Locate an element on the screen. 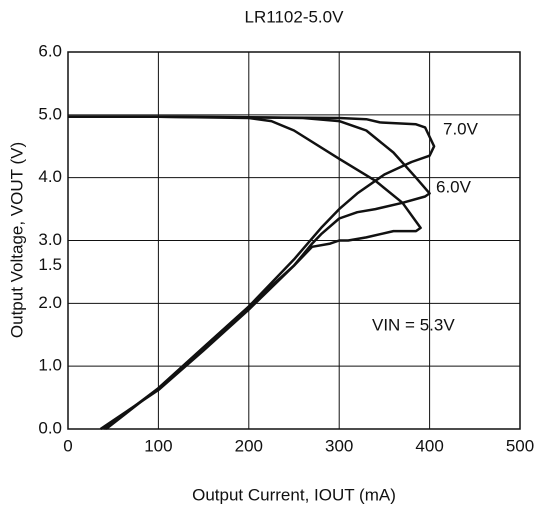 This screenshot has height=511, width=537. chart-title: LR1102-5.0V is located at coordinates (295, 16).